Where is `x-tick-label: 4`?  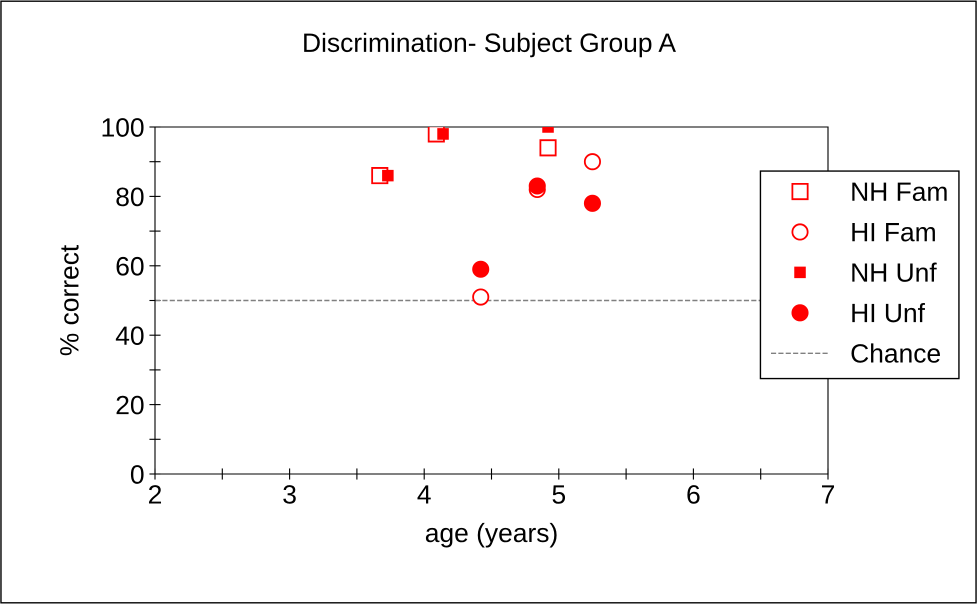 x-tick-label: 4 is located at coordinates (424, 494).